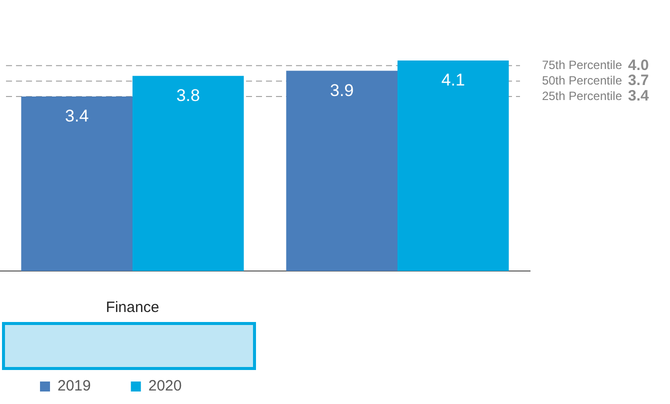  What do you see at coordinates (453, 80) in the screenshot?
I see `data-label: 4.1` at bounding box center [453, 80].